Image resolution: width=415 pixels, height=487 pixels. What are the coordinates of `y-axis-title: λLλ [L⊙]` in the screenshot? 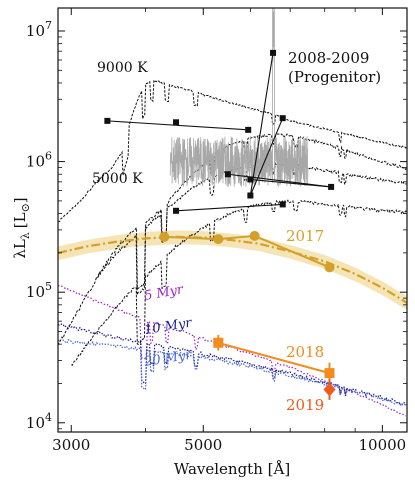 It's located at (21, 227).